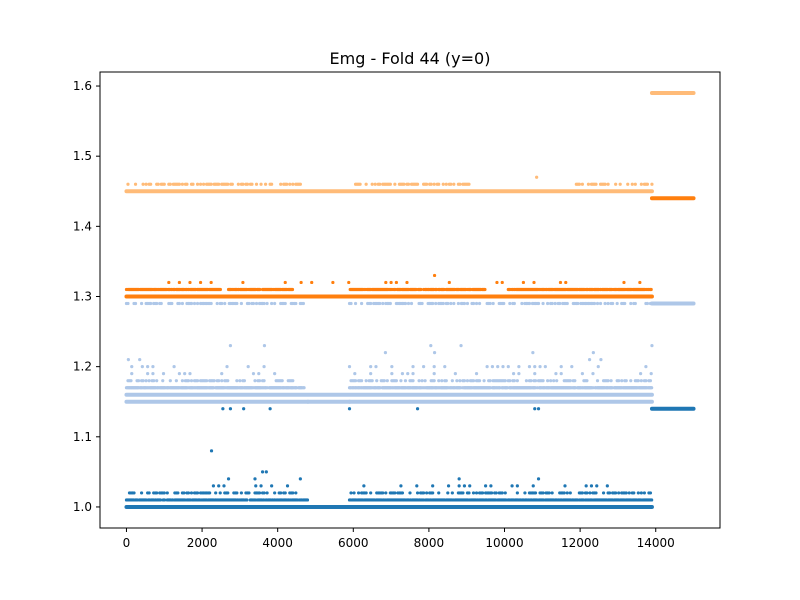 This screenshot has height=600, width=800. What do you see at coordinates (429, 543) in the screenshot?
I see `x-tick-label: 8000` at bounding box center [429, 543].